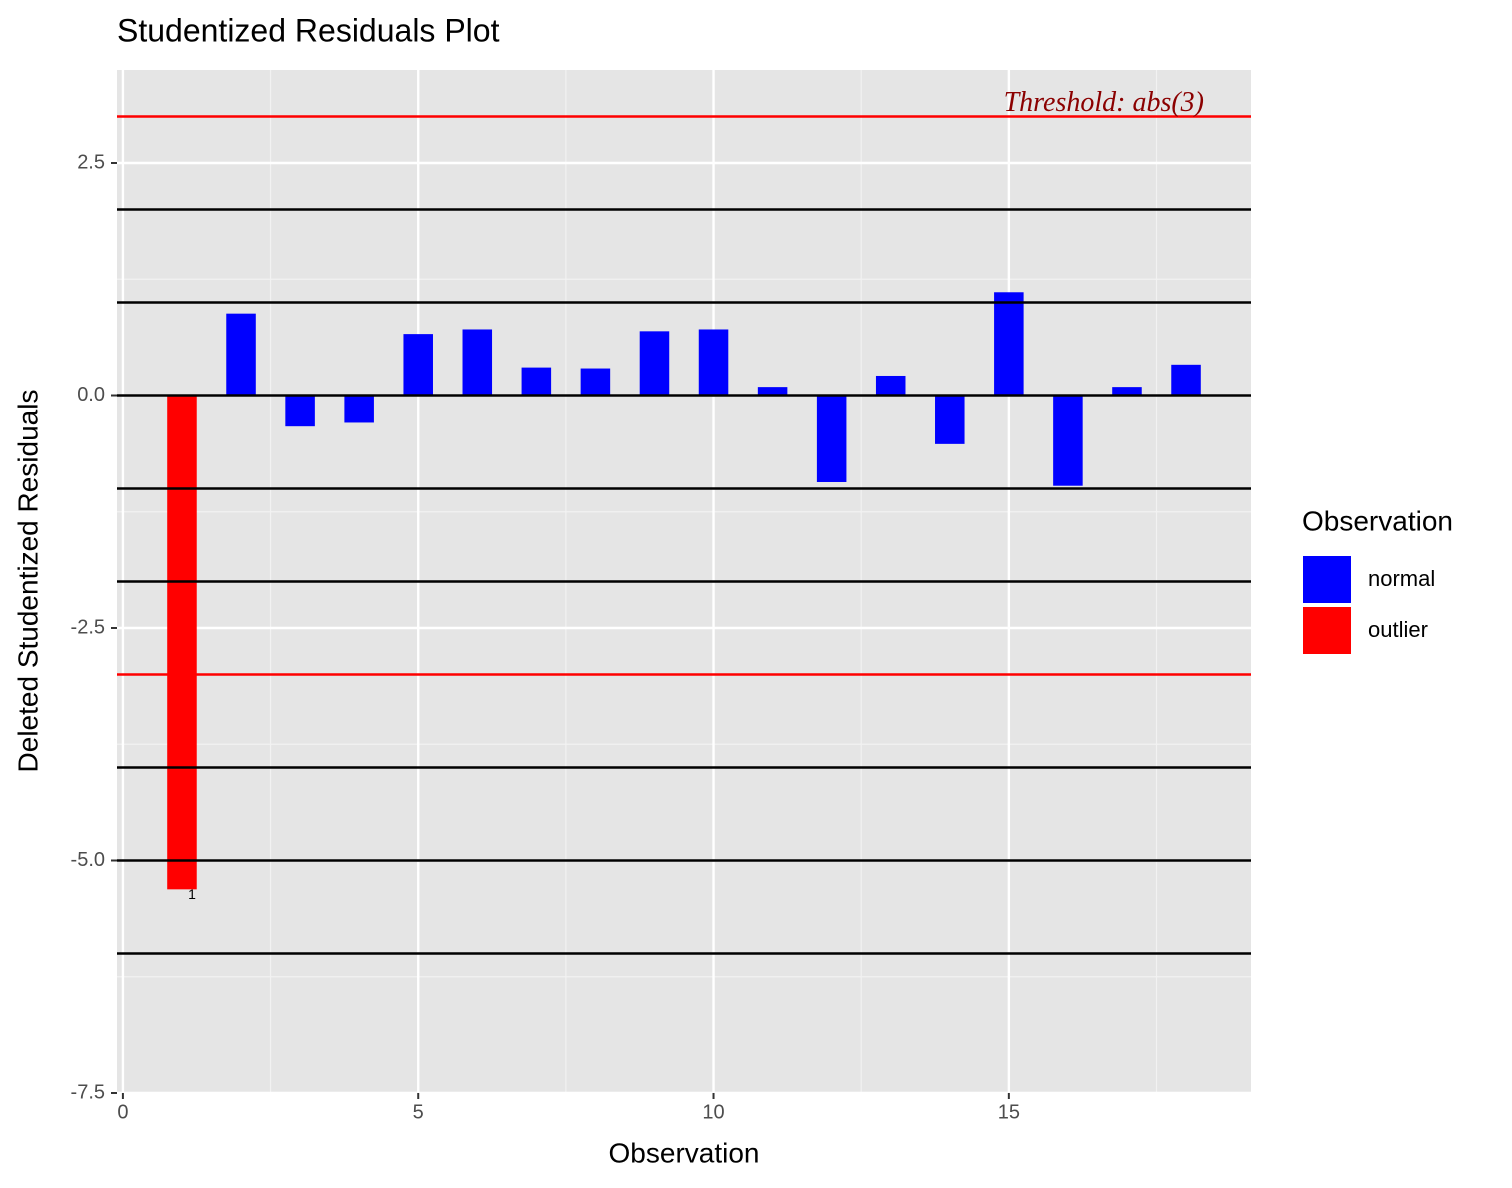  I want to click on legend-label: outlier, so click(1398, 629).